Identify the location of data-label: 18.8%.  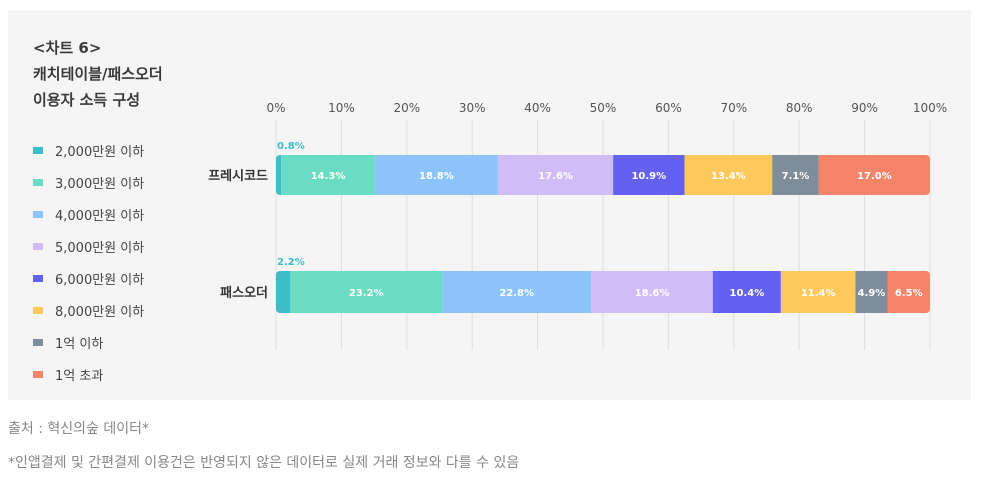
(436, 176).